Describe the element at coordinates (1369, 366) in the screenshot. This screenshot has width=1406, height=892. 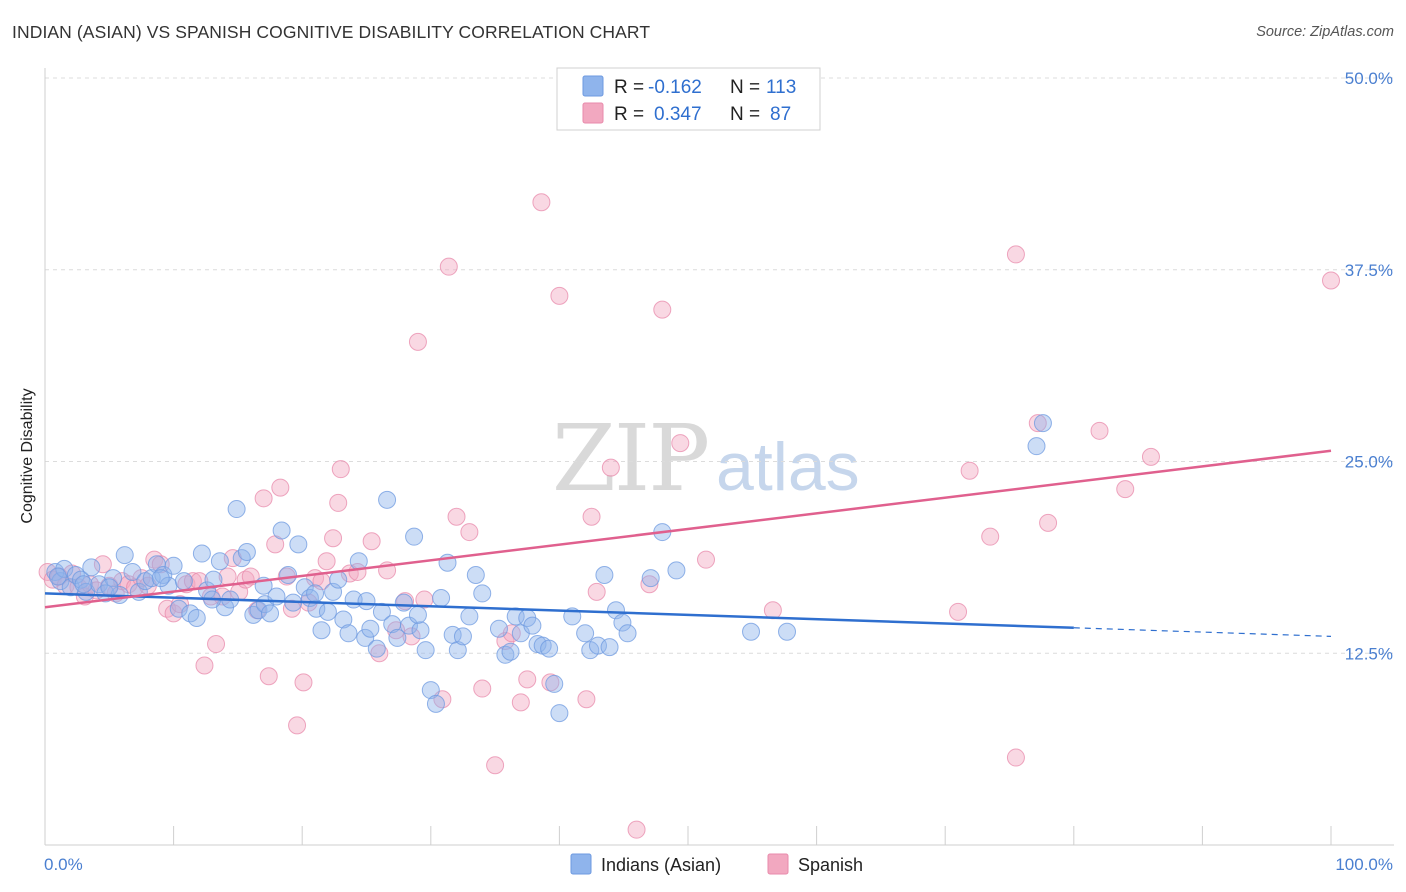
I see `y-tick-labels: 12.5% 25.0% 37.5% 50.0%` at that location.